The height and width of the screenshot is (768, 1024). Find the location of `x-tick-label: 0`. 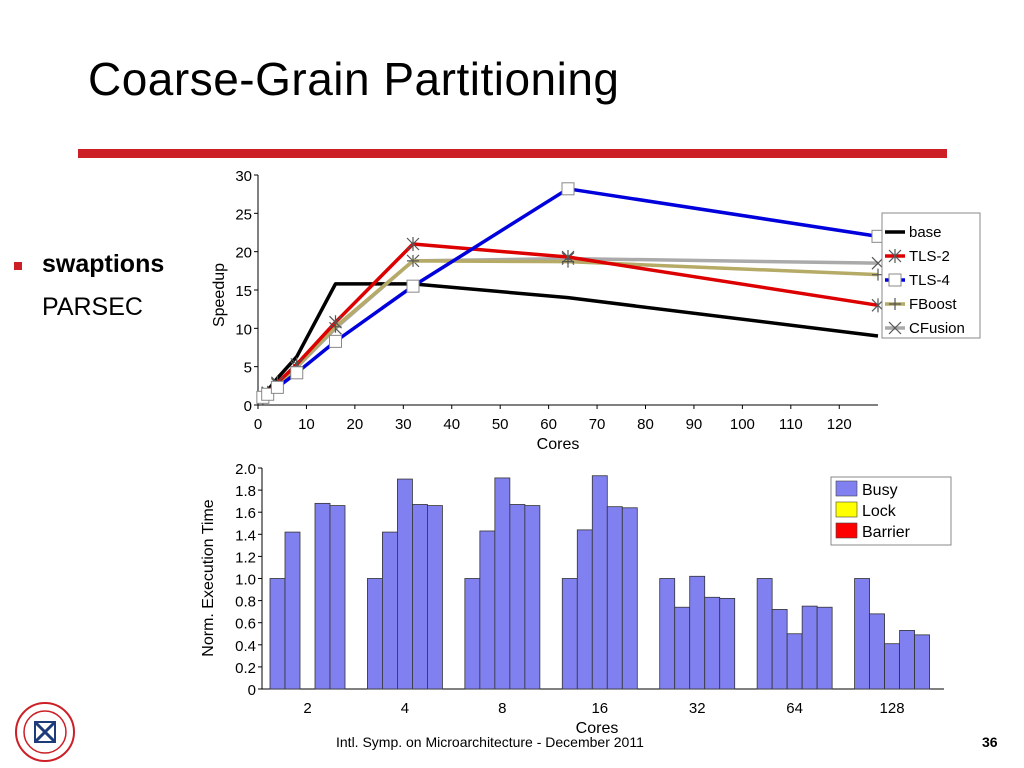

x-tick-label: 0 is located at coordinates (258, 424).